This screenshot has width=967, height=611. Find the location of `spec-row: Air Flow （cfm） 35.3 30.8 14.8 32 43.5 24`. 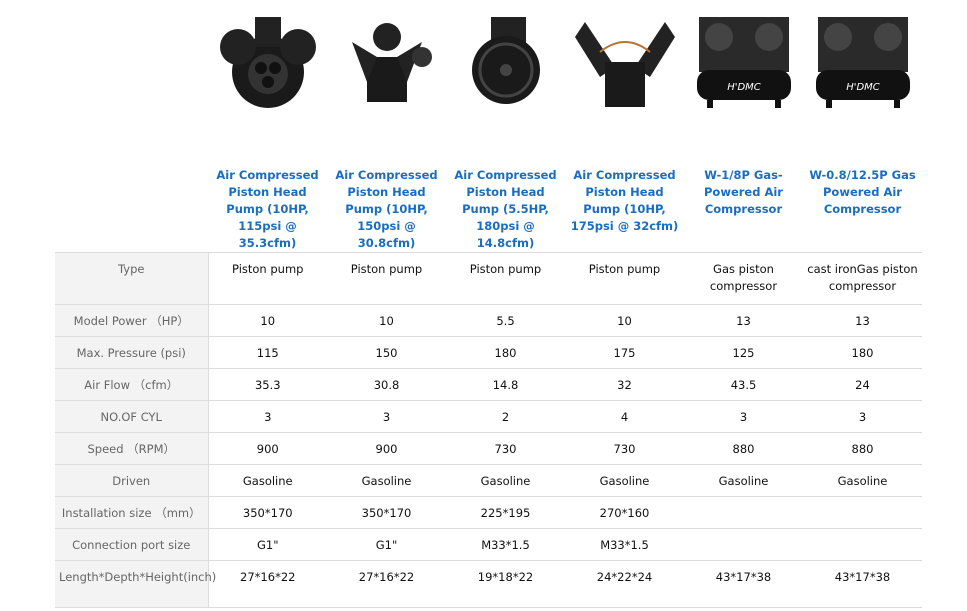

spec-row: Air Flow （cfm） 35.3 30.8 14.8 32 43.5 24 is located at coordinates (488, 384).